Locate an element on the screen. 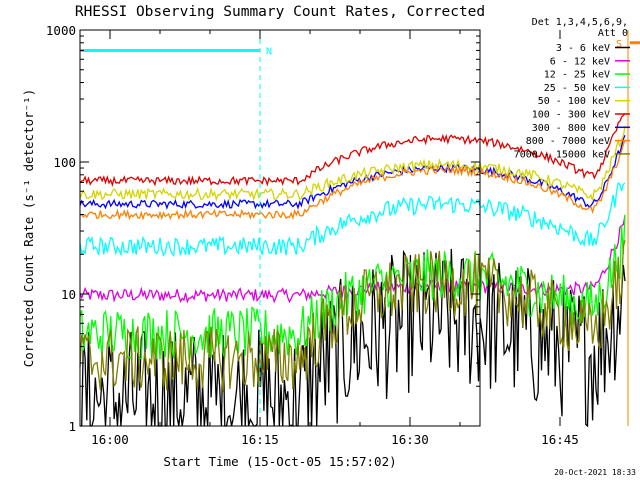 The image size is (640, 480). y-tick-label: 1000 is located at coordinates (61, 30).